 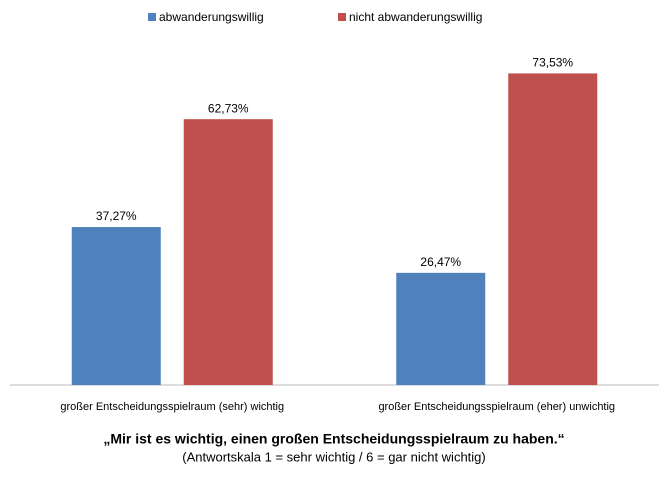 What do you see at coordinates (552, 63) in the screenshot?
I see `data-label: 73,53%` at bounding box center [552, 63].